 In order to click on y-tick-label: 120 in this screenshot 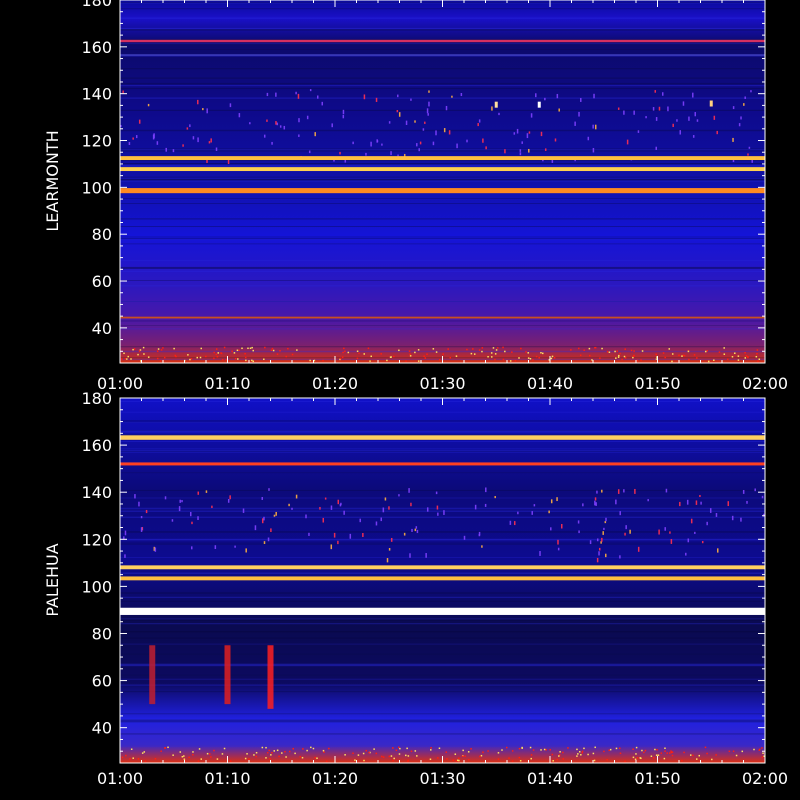, I will do `click(96, 539)`.